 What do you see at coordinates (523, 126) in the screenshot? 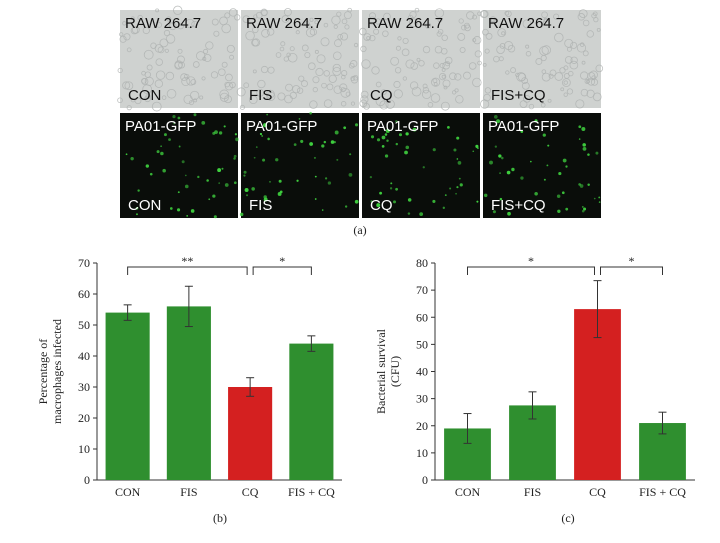
I see `tile-label-top: PA01-GFP` at bounding box center [523, 126].